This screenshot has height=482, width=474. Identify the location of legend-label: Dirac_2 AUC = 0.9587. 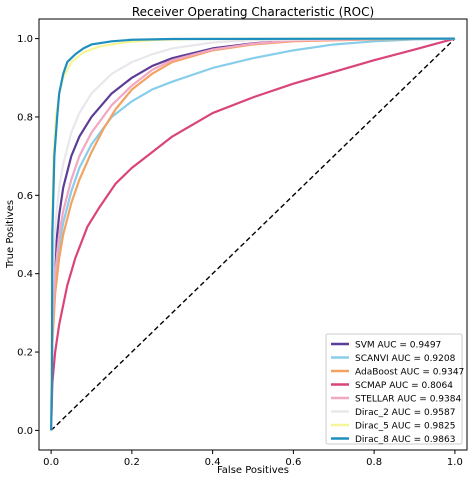
(405, 413).